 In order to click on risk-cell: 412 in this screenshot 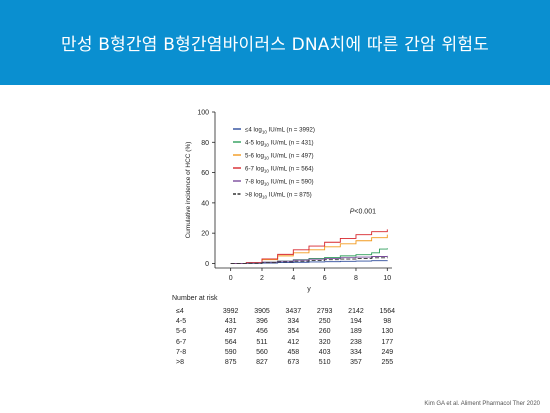, I will do `click(293, 342)`.